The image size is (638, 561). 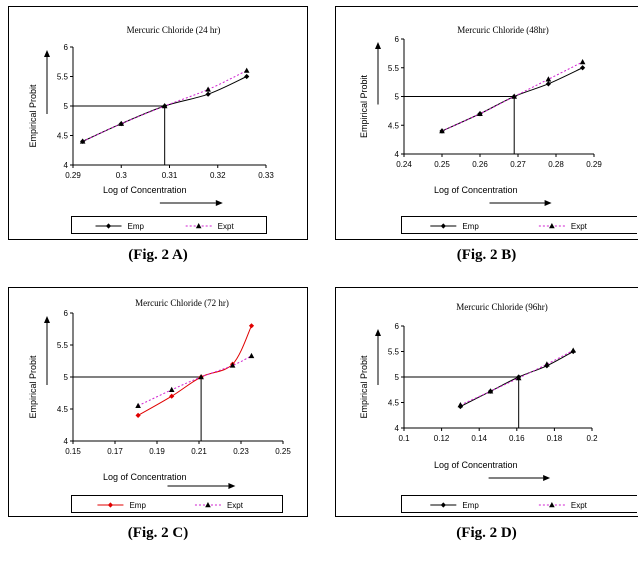 What do you see at coordinates (592, 438) in the screenshot?
I see `chart-d-xtick-label: 0.2` at bounding box center [592, 438].